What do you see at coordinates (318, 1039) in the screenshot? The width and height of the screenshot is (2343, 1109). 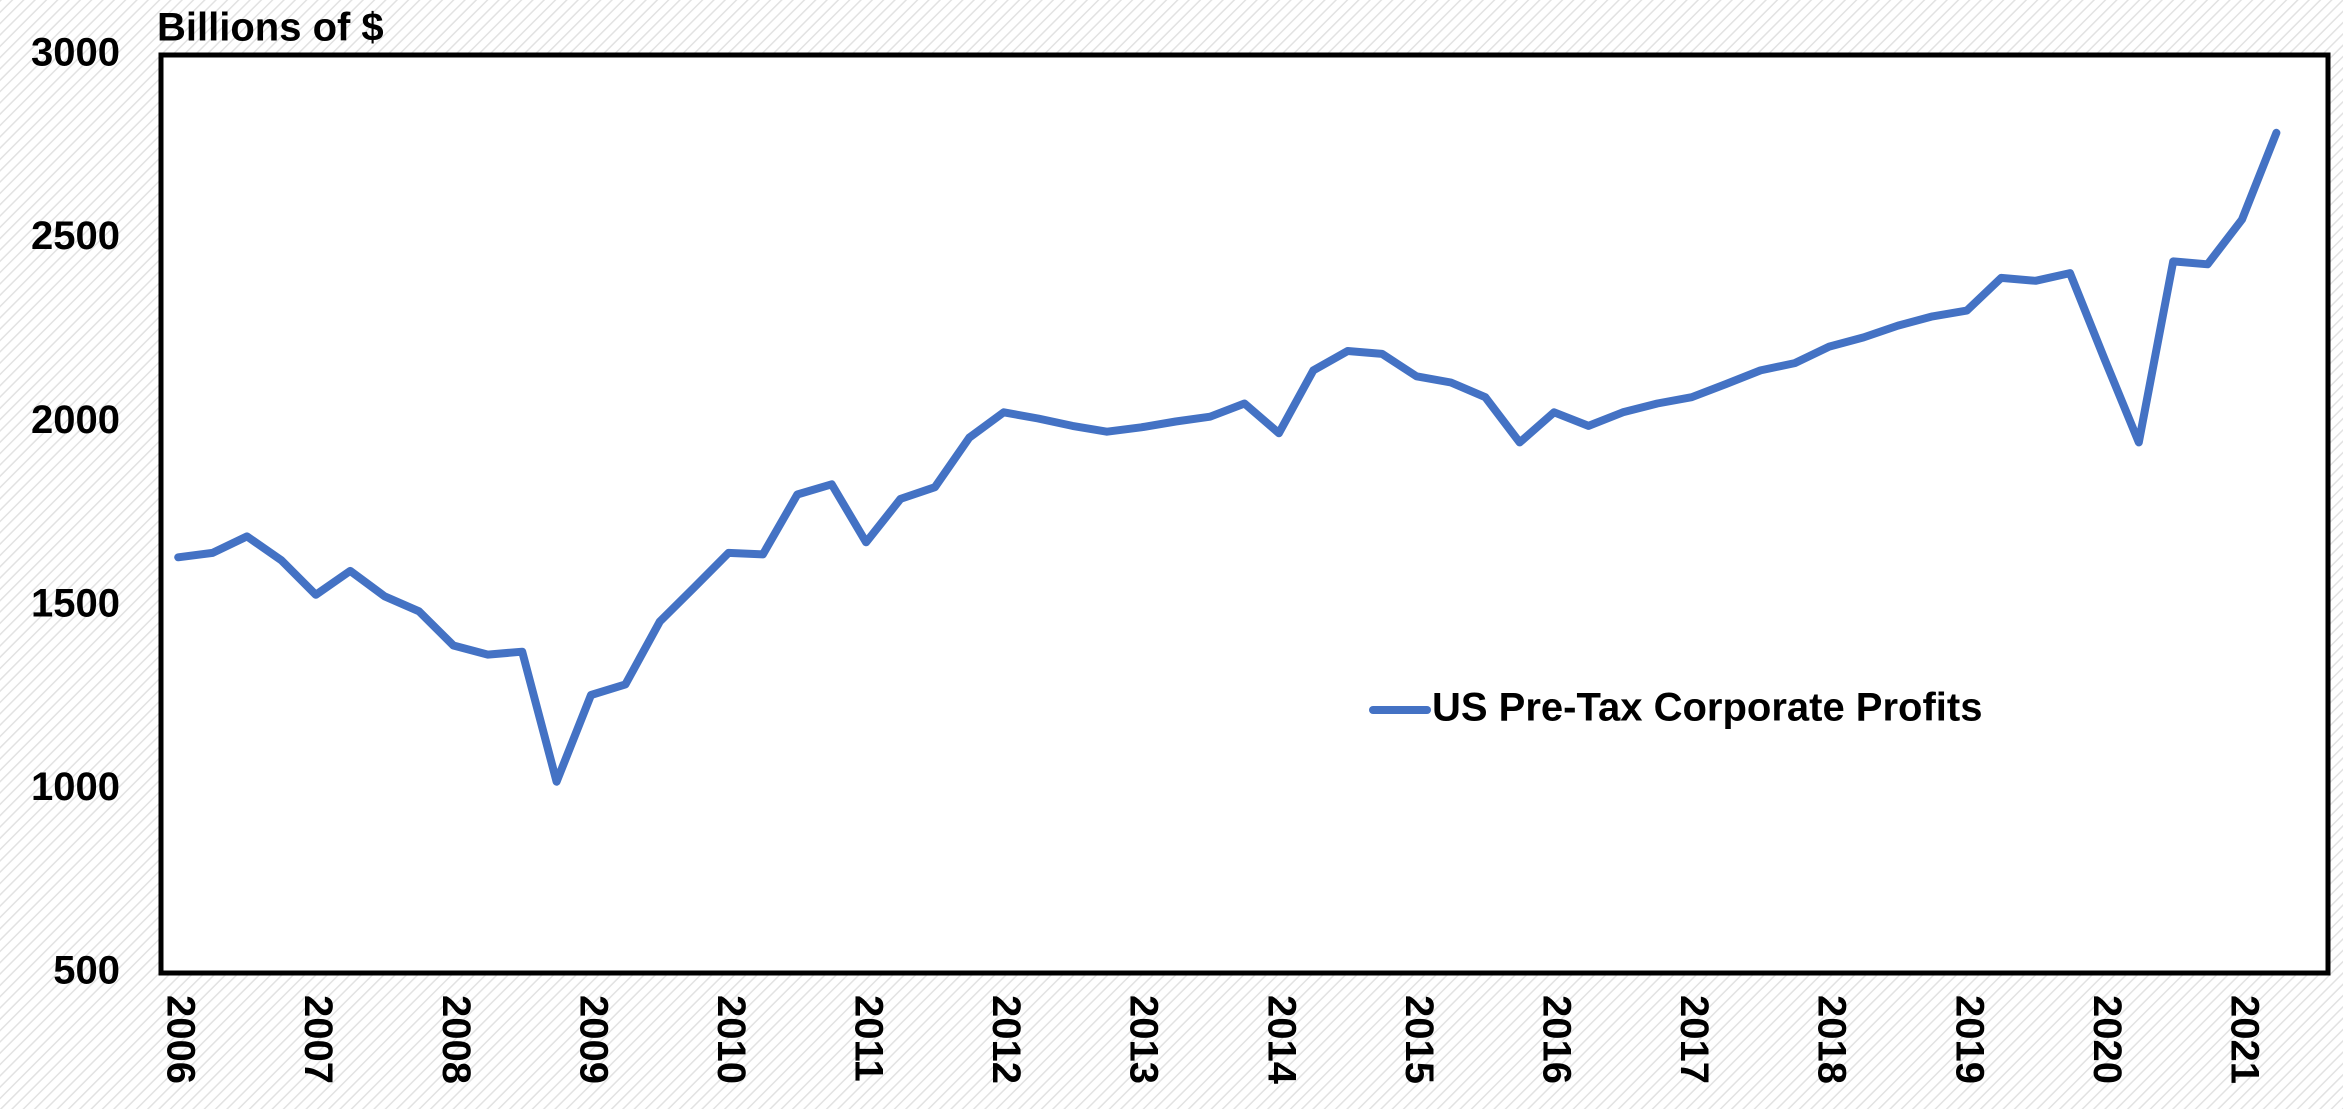 I see `x-tick-label: 2007` at bounding box center [318, 1039].